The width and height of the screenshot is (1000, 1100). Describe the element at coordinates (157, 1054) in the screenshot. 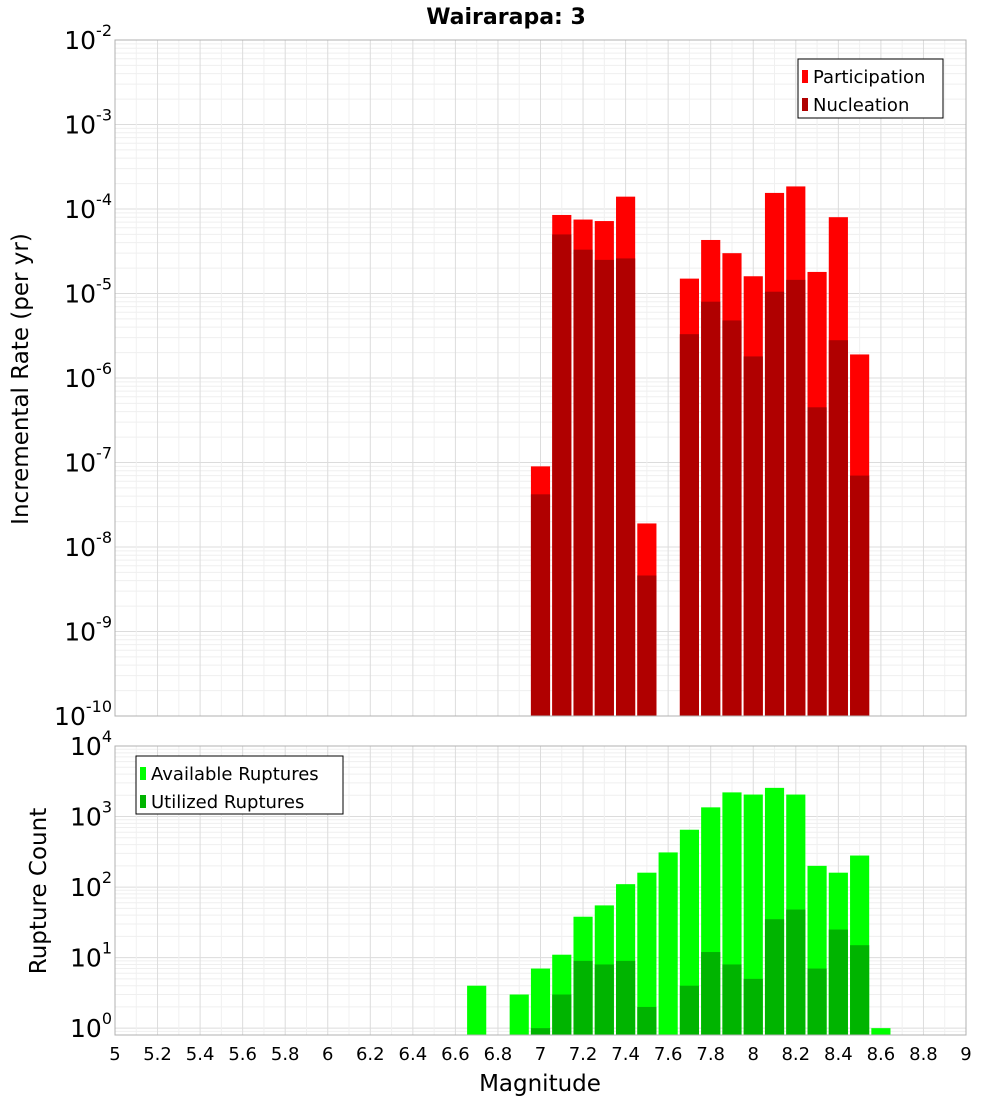

I see `x-tick-label: 5.2` at that location.